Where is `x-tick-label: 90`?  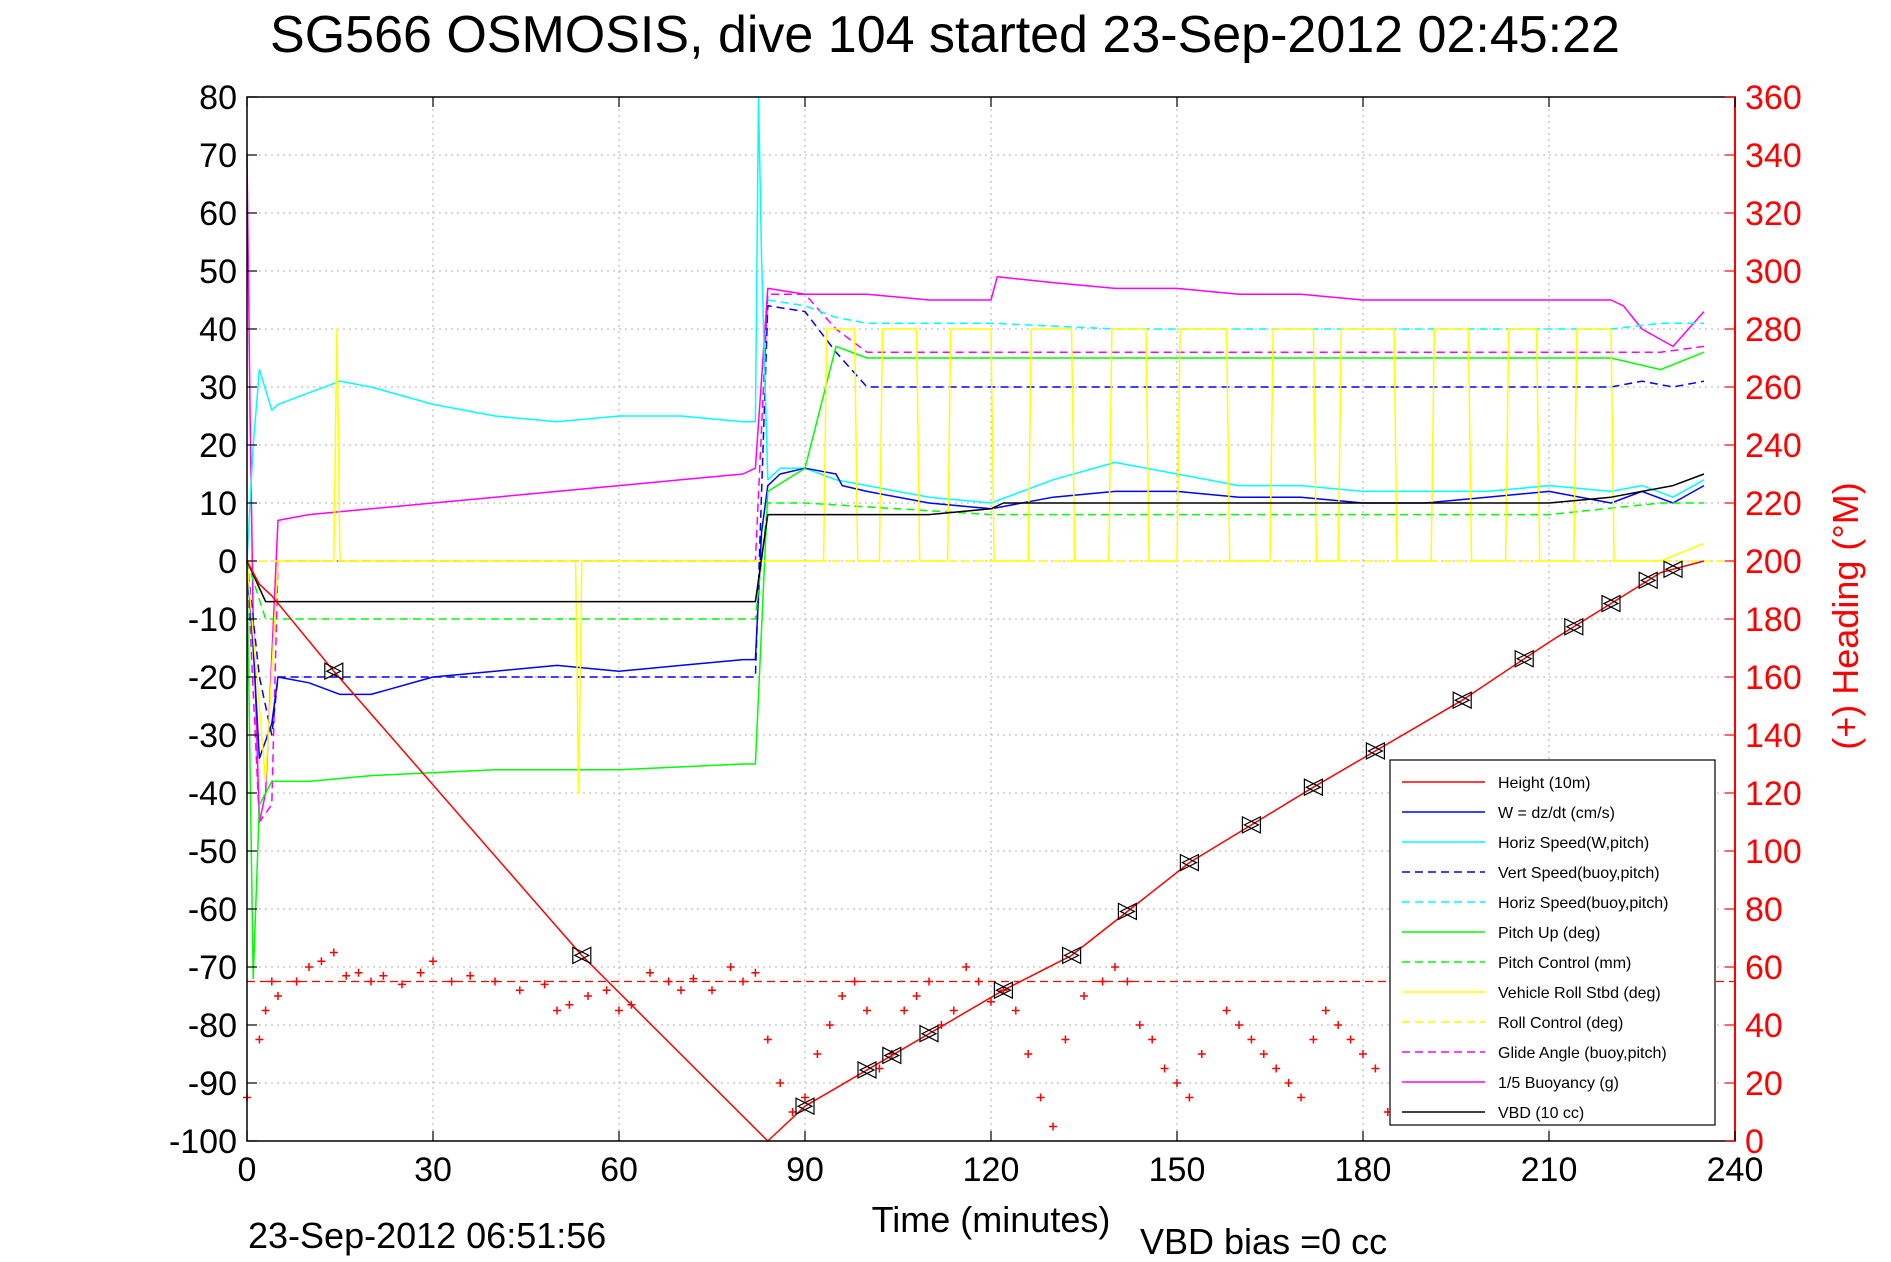 x-tick-label: 90 is located at coordinates (805, 1170).